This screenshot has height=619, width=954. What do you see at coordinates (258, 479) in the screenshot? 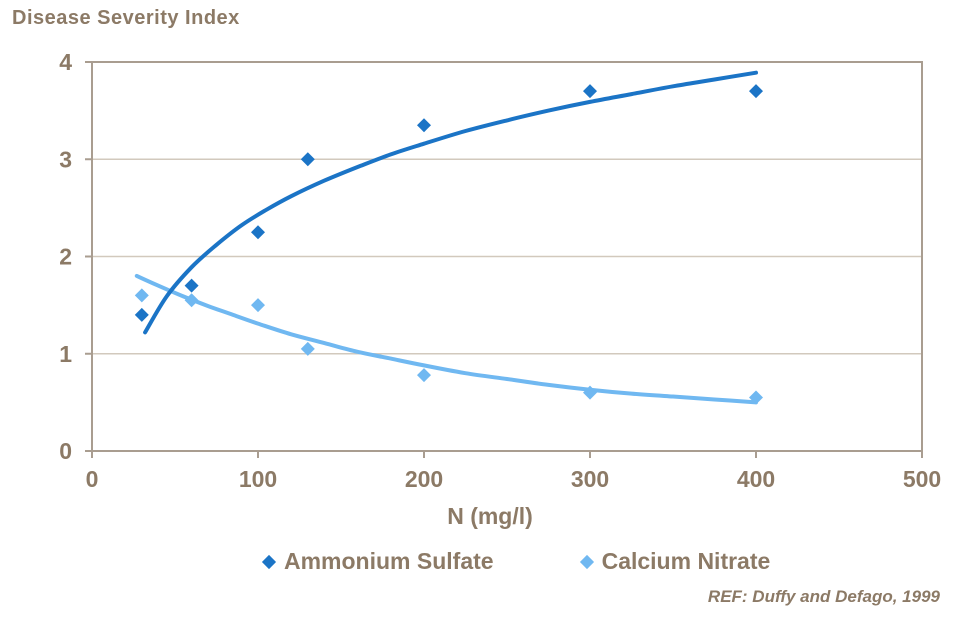
I see `x-tick-label: 100` at bounding box center [258, 479].